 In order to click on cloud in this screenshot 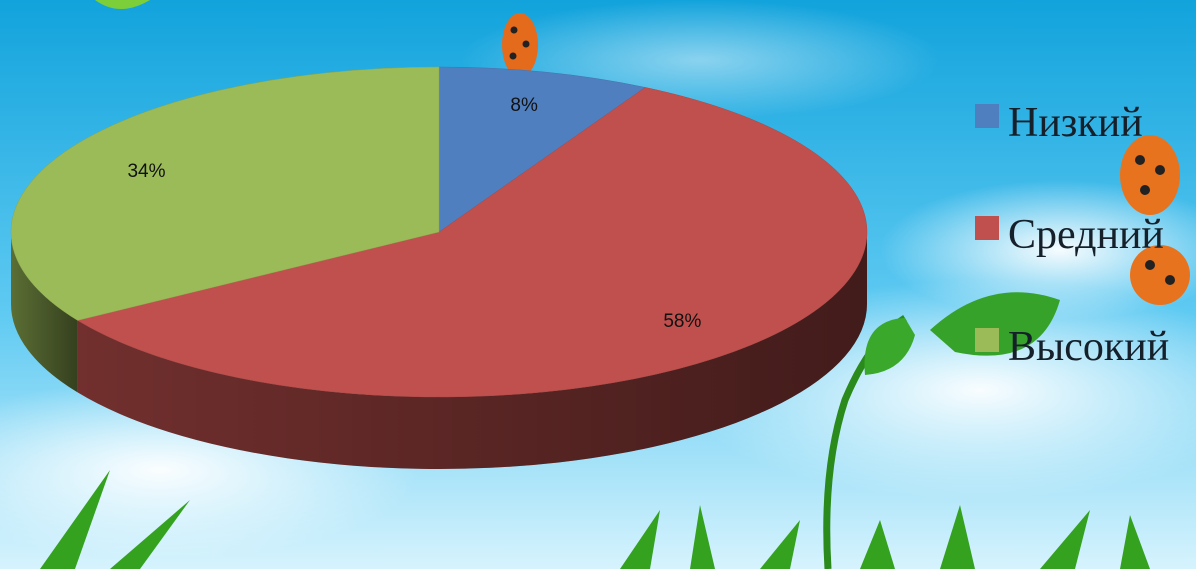, I will do `click(1038, 250)`.